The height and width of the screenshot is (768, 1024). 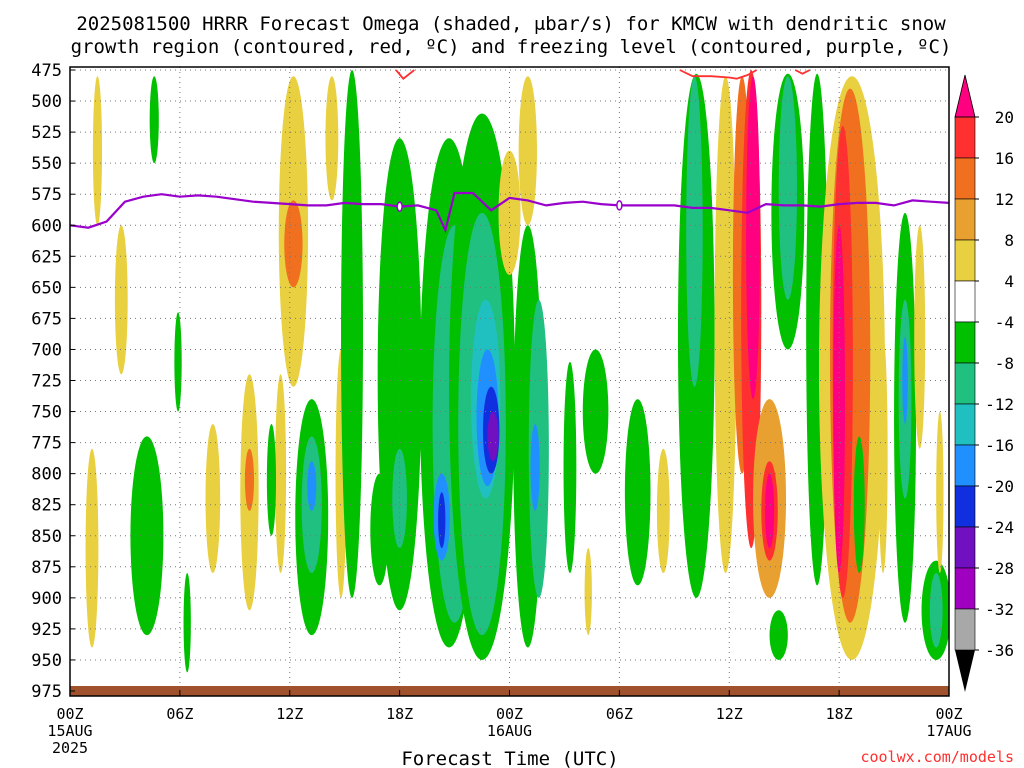 I want to click on y-tick-label: 550, so click(x=46, y=164).